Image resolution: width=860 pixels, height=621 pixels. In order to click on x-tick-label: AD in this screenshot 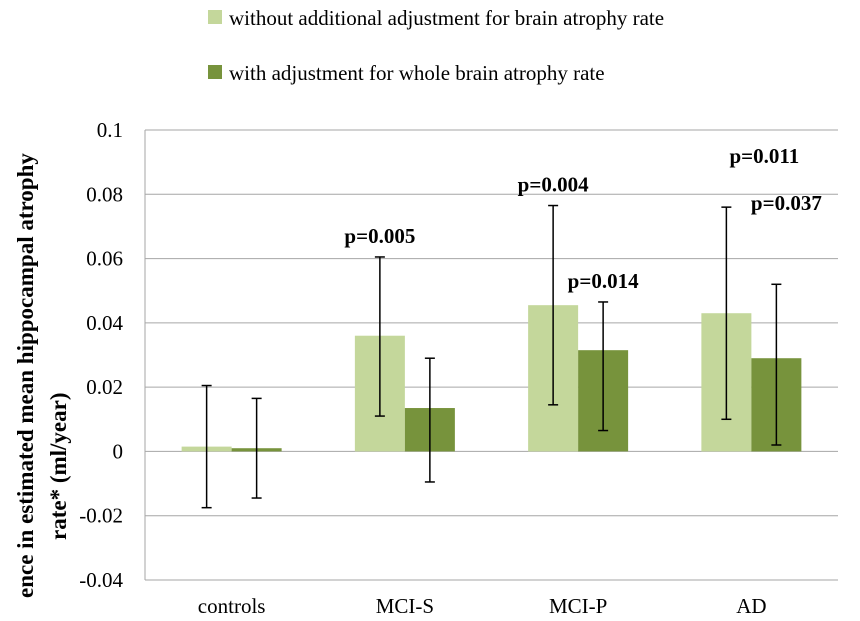, I will do `click(751, 606)`.